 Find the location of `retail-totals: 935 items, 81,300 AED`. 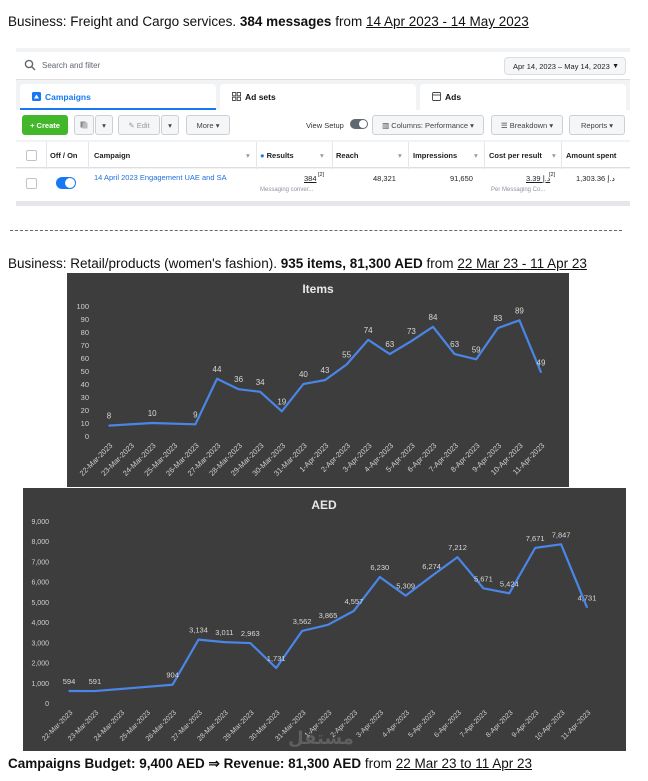

retail-totals: 935 items, 81,300 AED is located at coordinates (351, 263).